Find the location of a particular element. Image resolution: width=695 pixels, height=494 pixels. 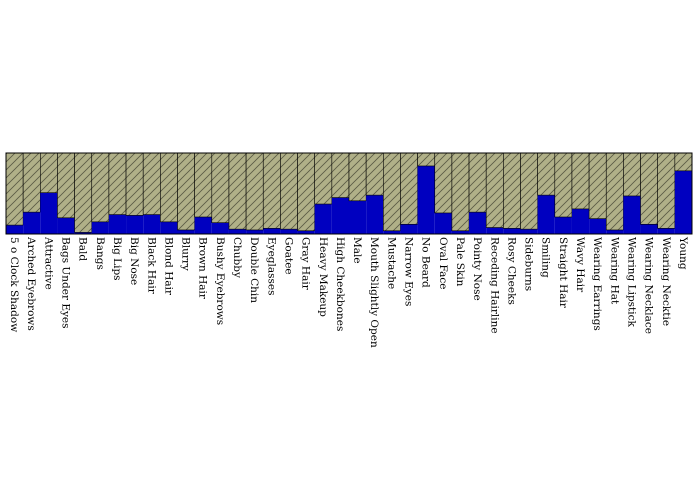

tick-label-31: Smiling is located at coordinates (546, 257).